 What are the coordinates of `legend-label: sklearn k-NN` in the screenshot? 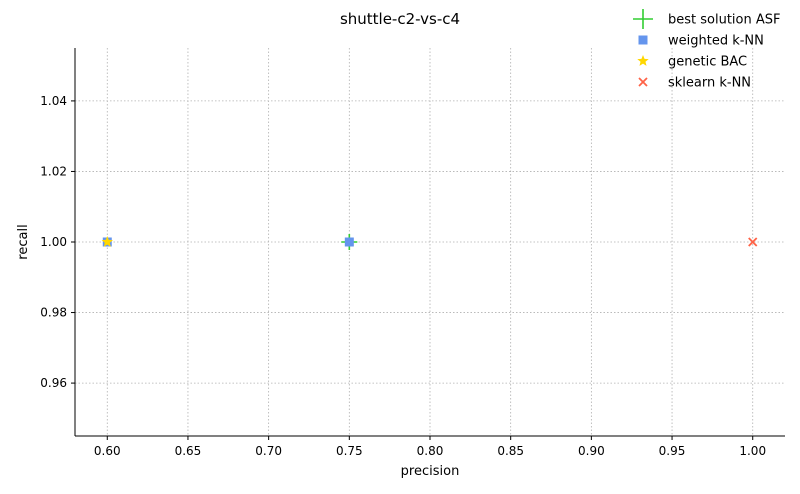 It's located at (709, 83).